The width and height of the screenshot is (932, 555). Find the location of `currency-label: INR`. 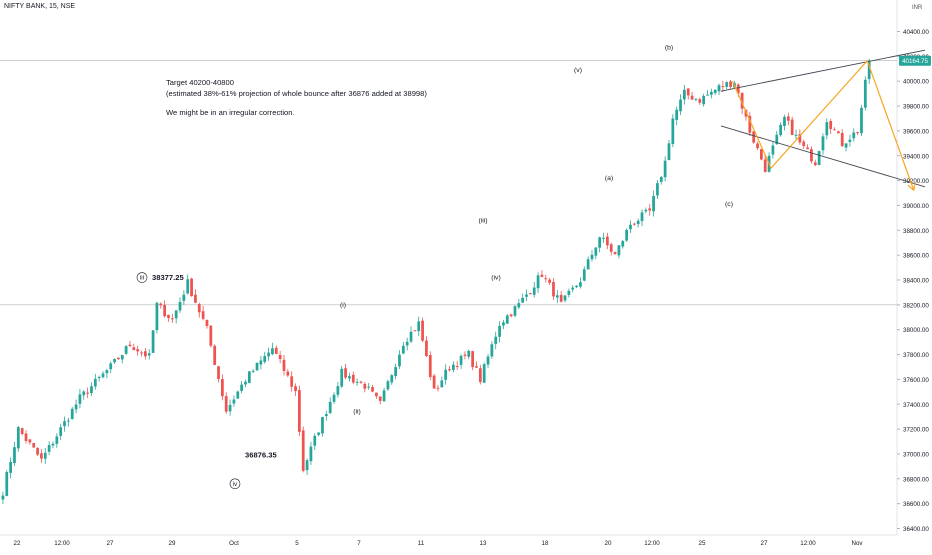

currency-label: INR is located at coordinates (917, 8).